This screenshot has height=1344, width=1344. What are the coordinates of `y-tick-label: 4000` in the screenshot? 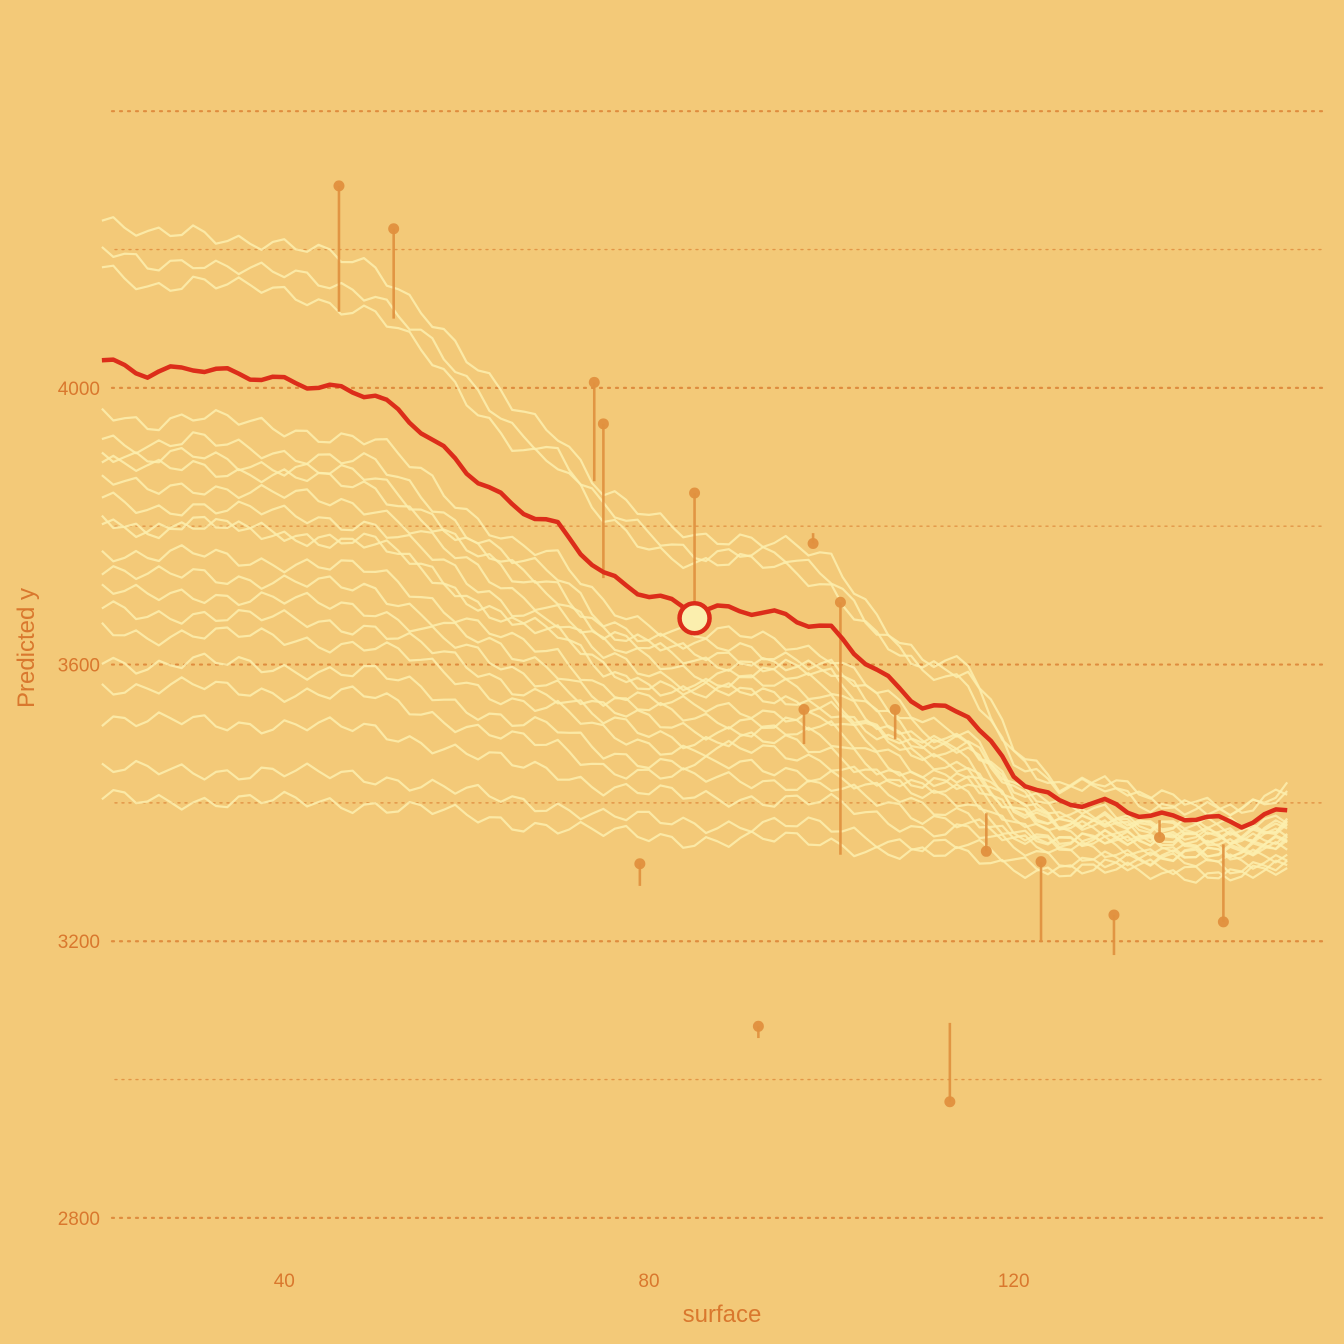 It's located at (79, 389).